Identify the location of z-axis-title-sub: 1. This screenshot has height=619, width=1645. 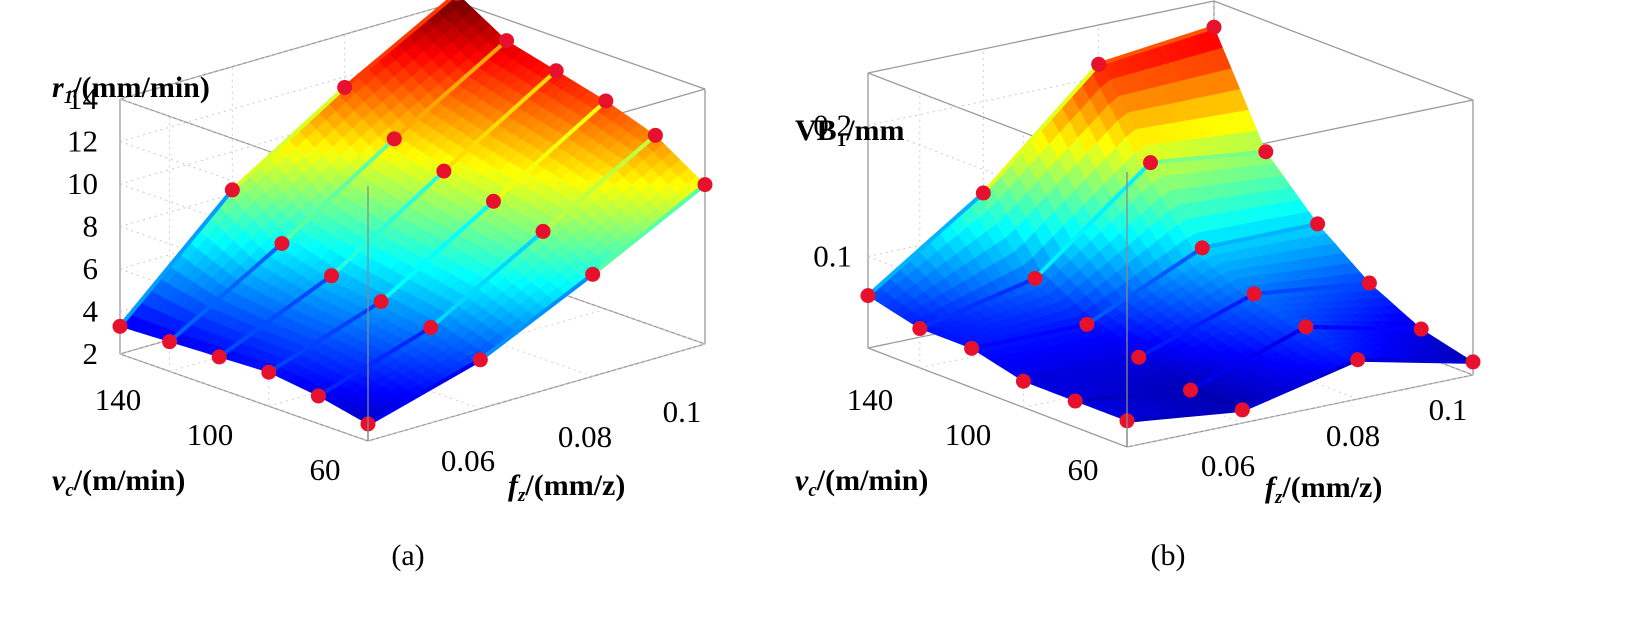
(69, 97).